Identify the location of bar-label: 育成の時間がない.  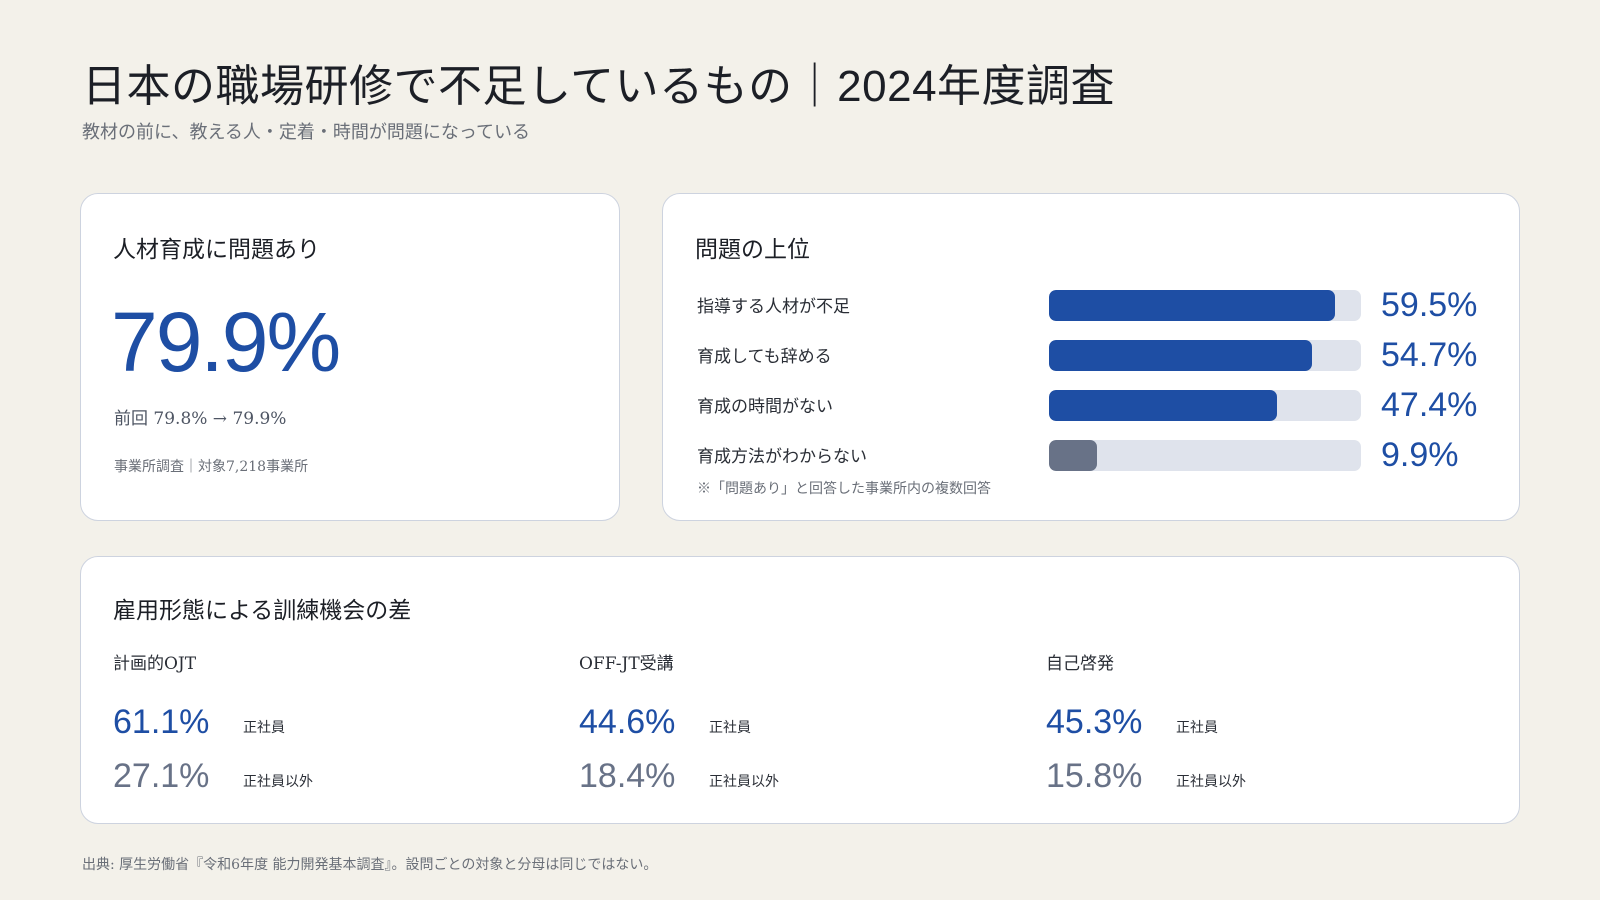
(765, 407).